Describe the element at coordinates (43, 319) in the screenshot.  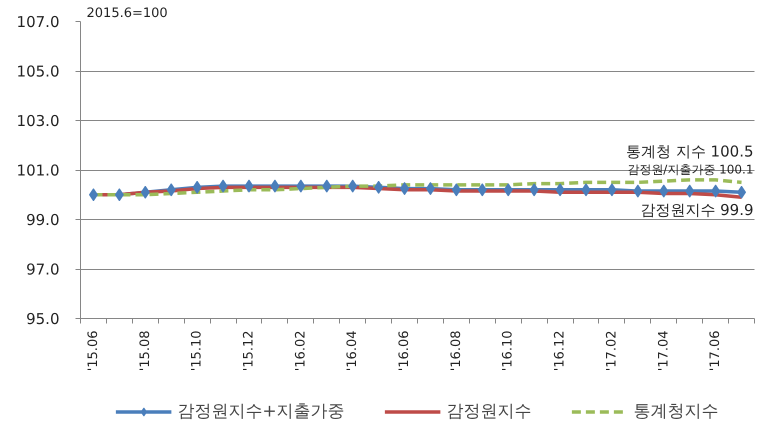
I see `y-tick-label: 95.0` at that location.